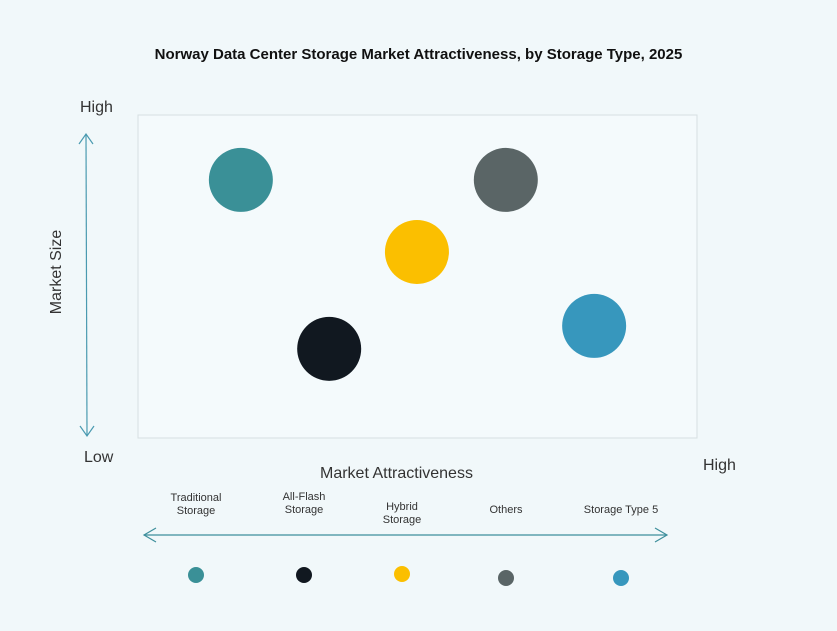 The width and height of the screenshot is (837, 631). Describe the element at coordinates (621, 510) in the screenshot. I see `legend-label-storage-type-5: Storage Type 5` at that location.